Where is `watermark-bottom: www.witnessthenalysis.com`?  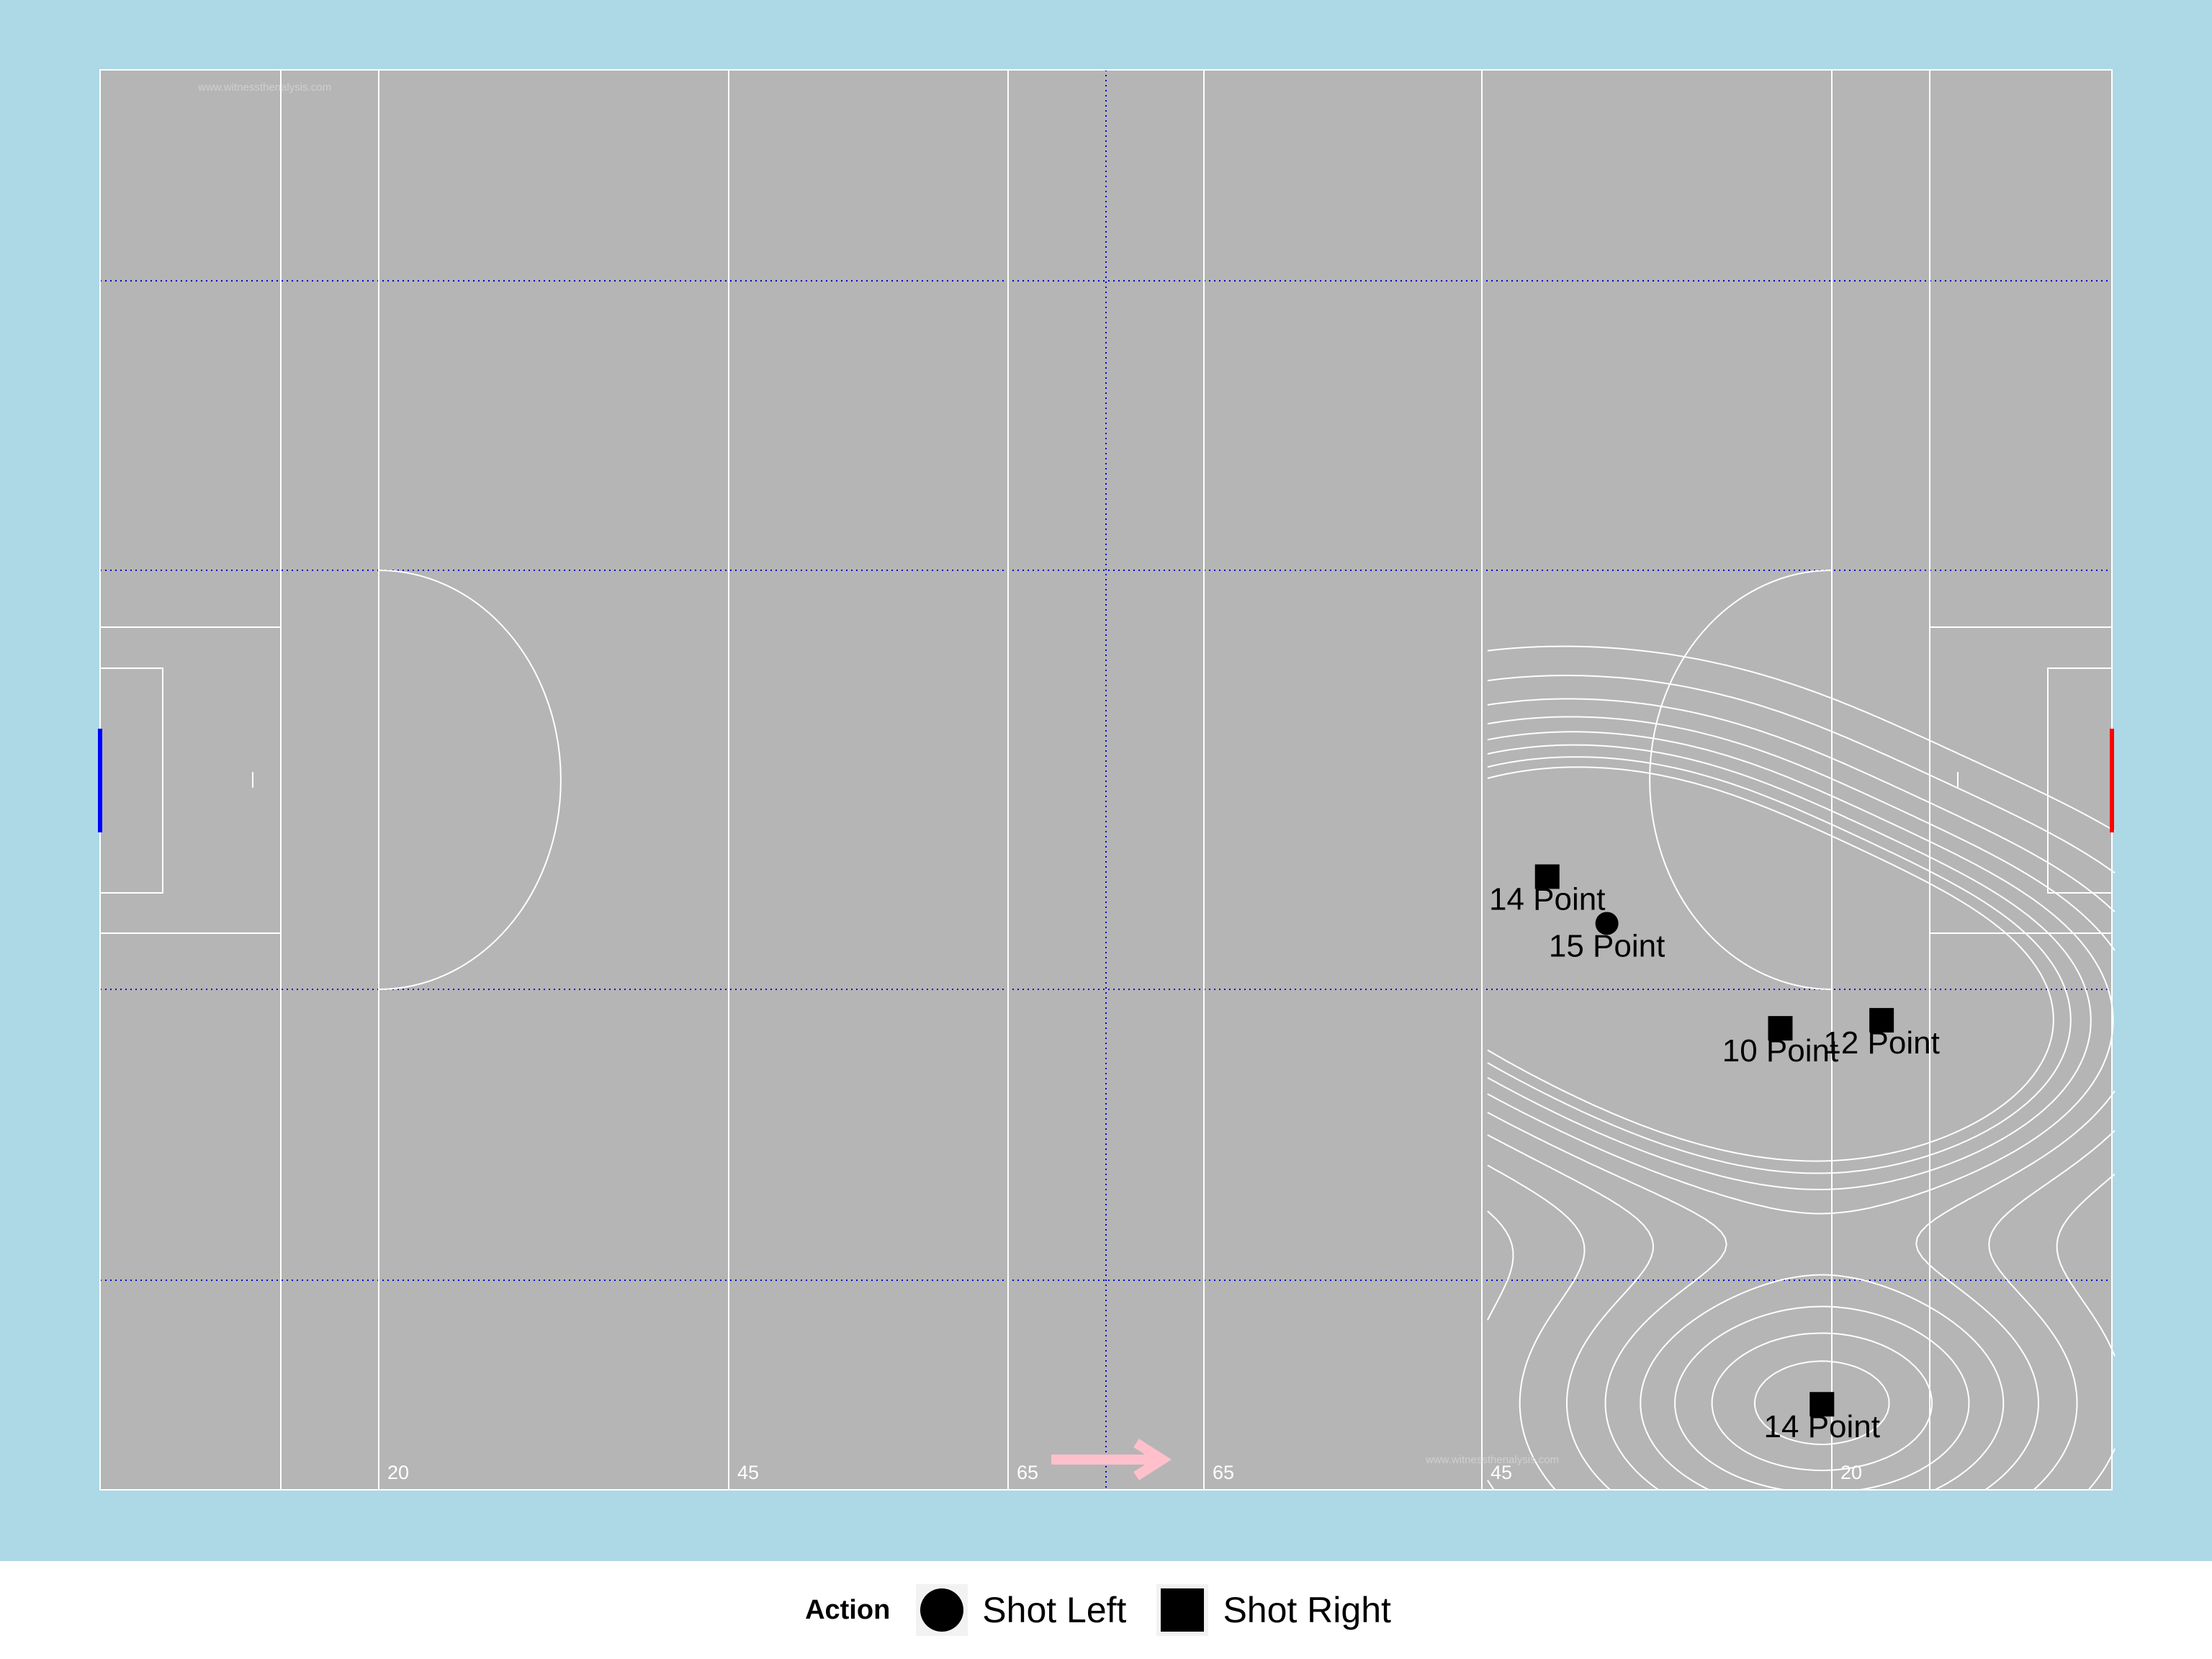
watermark-bottom: www.witnessthenalysis.com is located at coordinates (1492, 1460).